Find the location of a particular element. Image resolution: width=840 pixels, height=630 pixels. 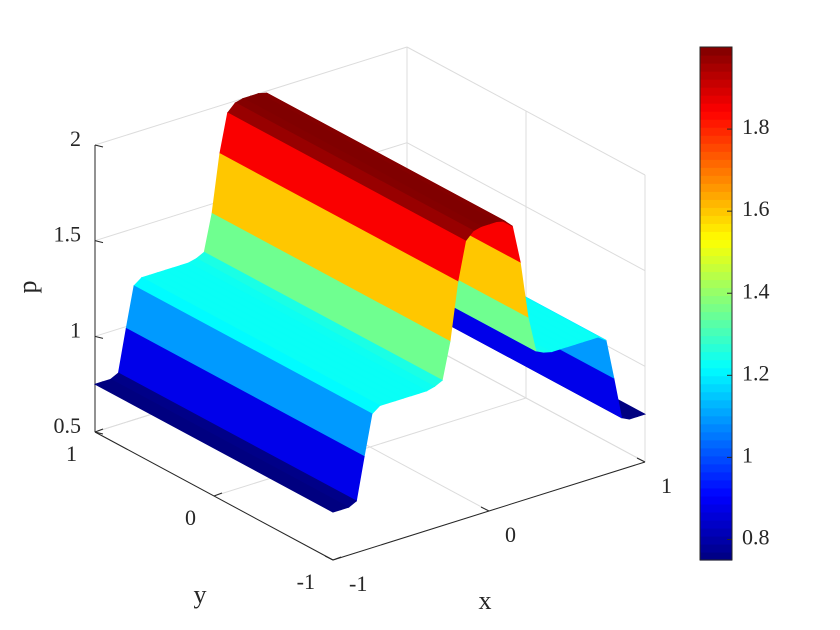

colorbar-tick-label: 1 is located at coordinates (747, 454).